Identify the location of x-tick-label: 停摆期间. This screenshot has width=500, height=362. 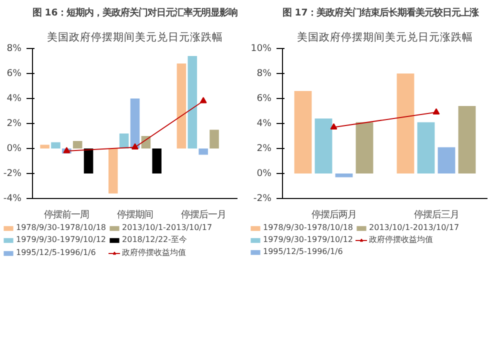
(135, 215).